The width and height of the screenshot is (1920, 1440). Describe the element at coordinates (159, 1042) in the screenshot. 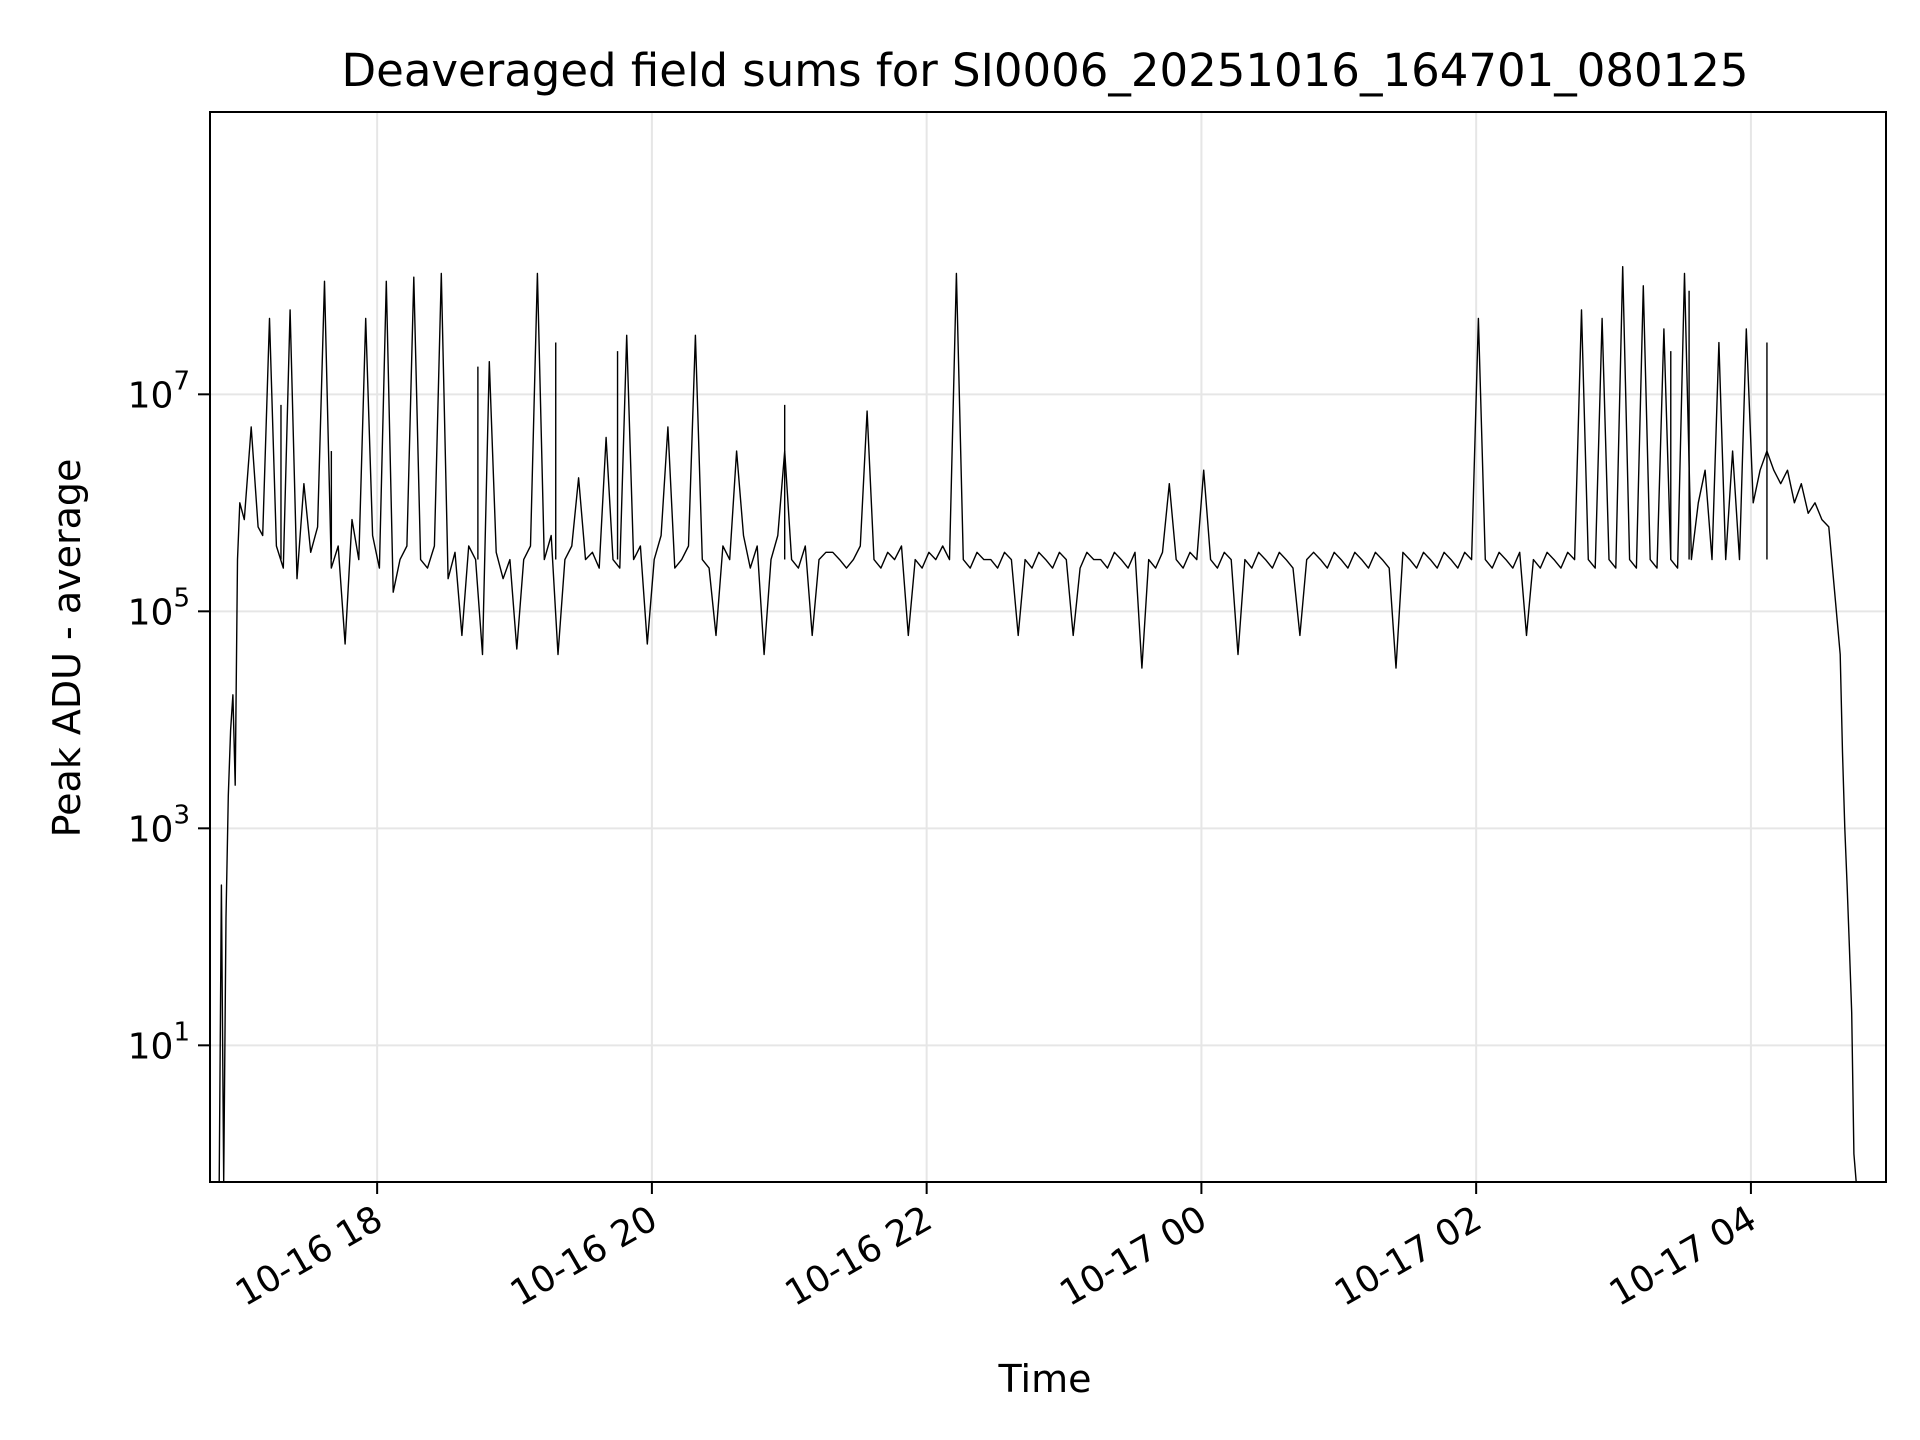

I see `y-tick-label: 10¹` at that location.